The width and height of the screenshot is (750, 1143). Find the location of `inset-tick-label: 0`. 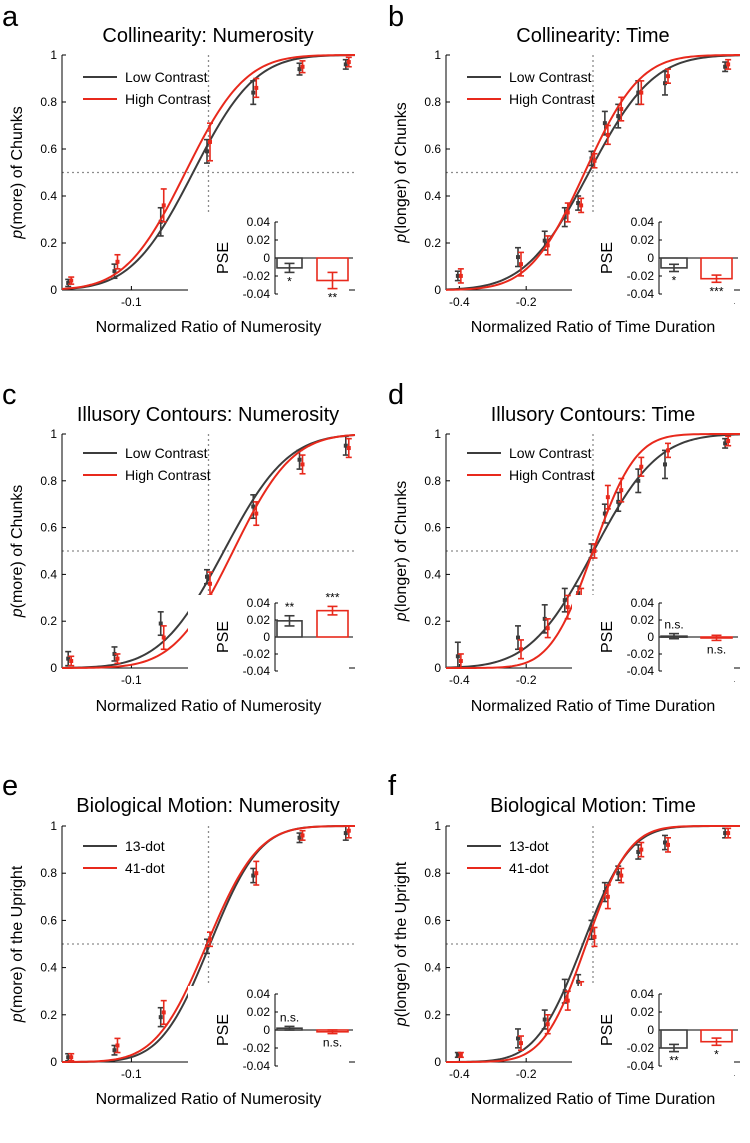

inset-tick-label: 0 is located at coordinates (266, 258).